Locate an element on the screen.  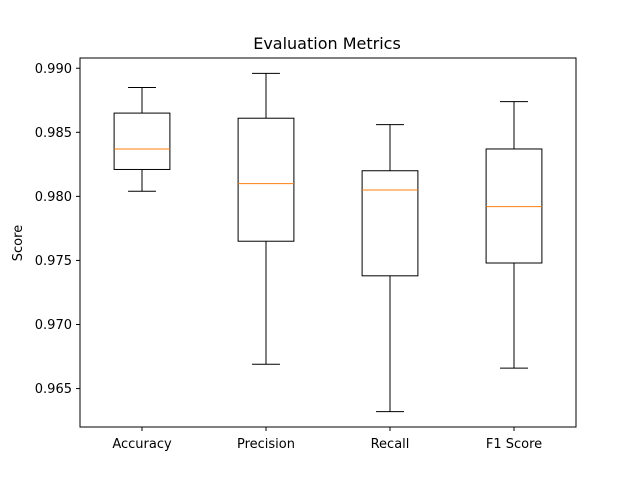
y-tick-label: 0.965 is located at coordinates (53, 389).